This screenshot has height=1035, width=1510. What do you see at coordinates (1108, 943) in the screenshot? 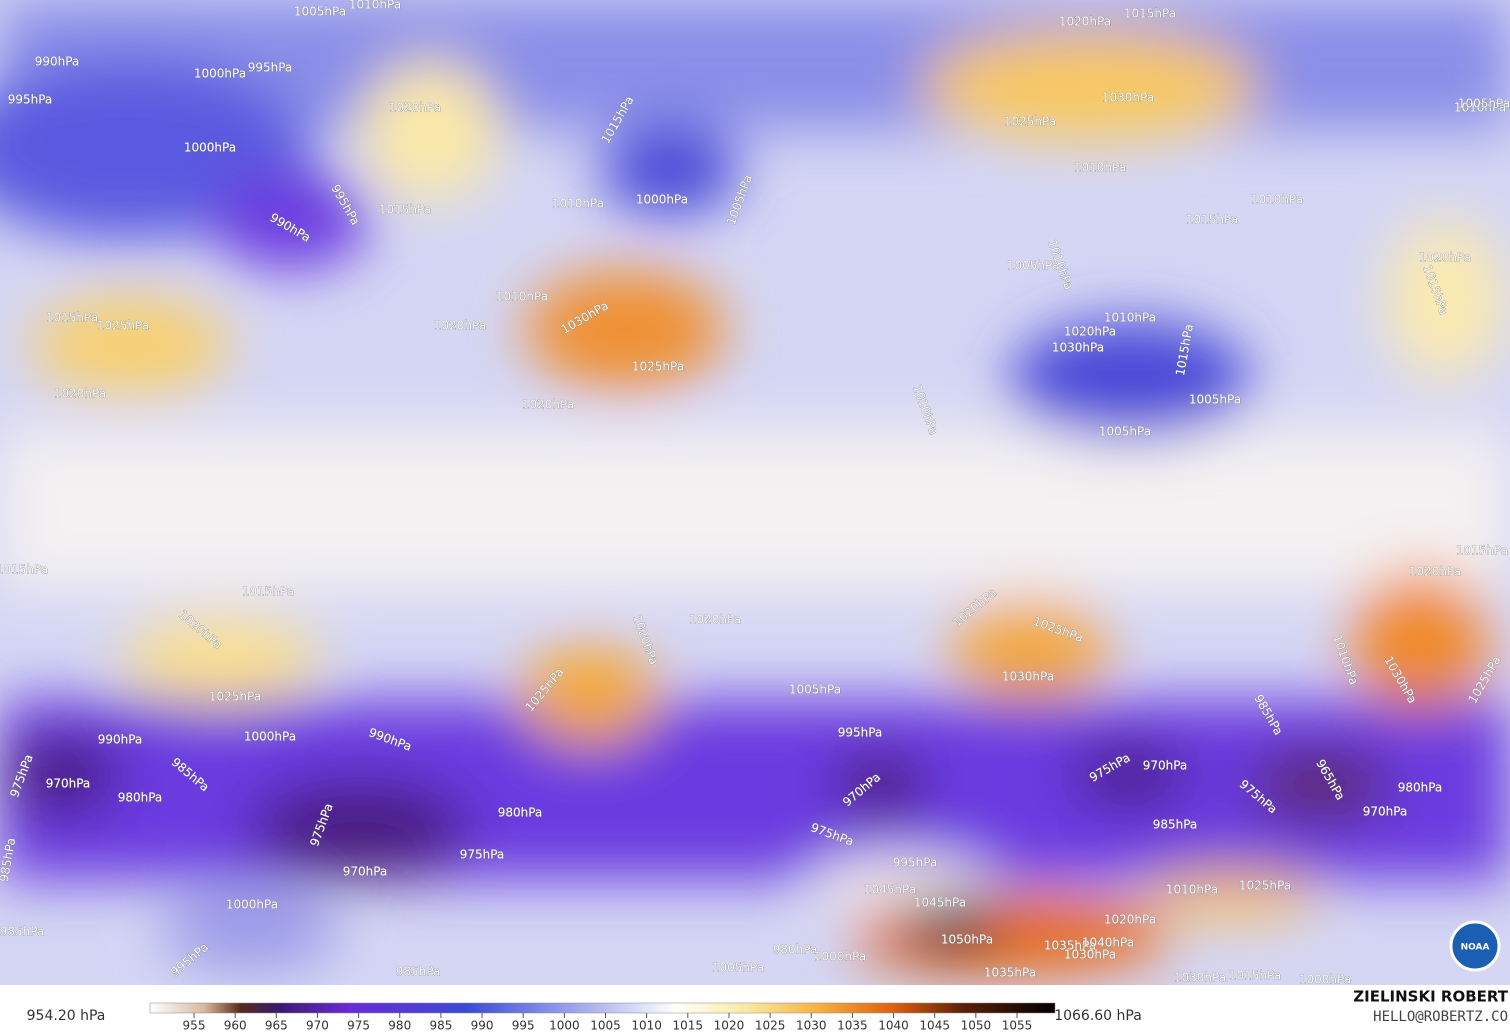
I see `isobar-label: 1040hPa` at bounding box center [1108, 943].